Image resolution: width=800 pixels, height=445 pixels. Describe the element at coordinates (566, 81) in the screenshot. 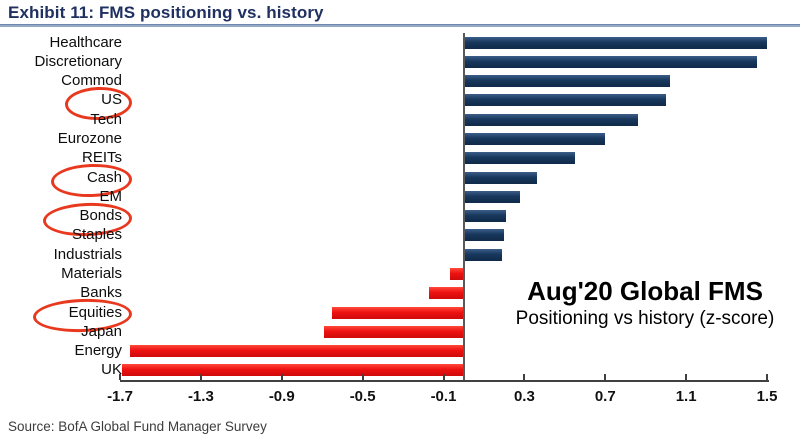

I see `bar-commod` at that location.